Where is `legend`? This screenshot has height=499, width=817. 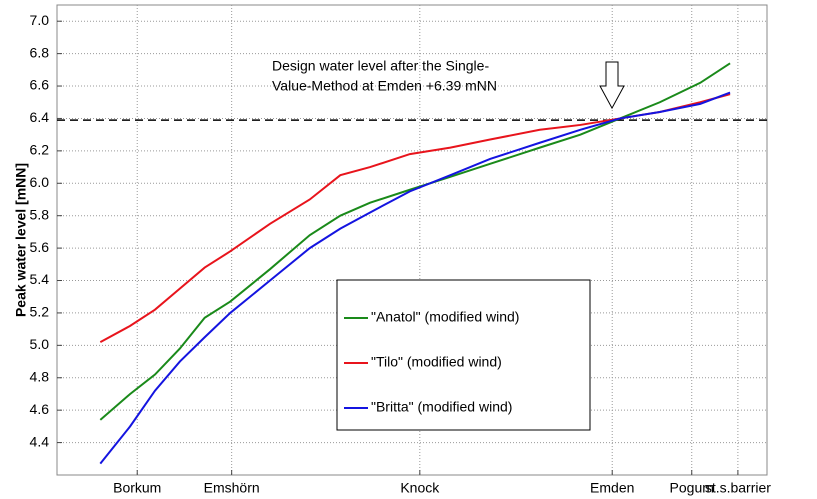 legend is located at coordinates (463, 355).